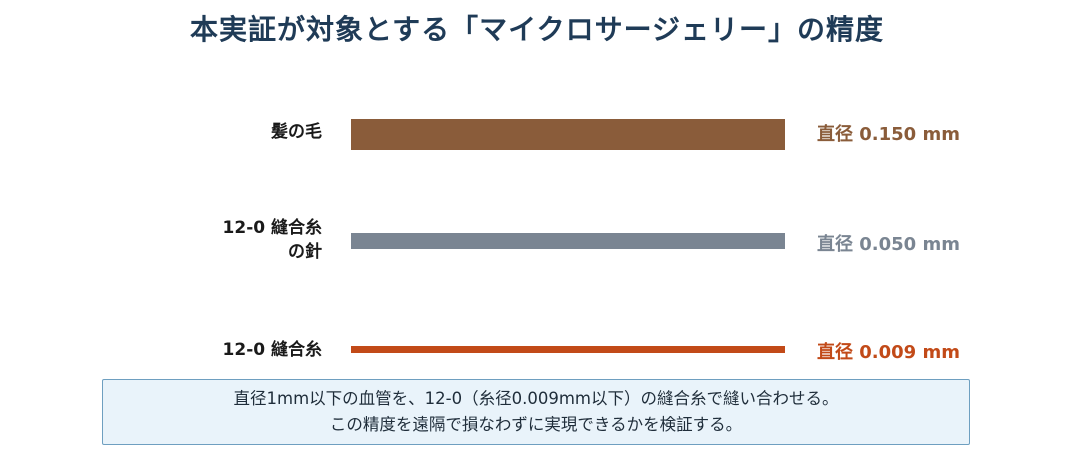 This screenshot has height=464, width=1074. What do you see at coordinates (222, 132) in the screenshot?
I see `row-label-hair: 髪の毛` at bounding box center [222, 132].